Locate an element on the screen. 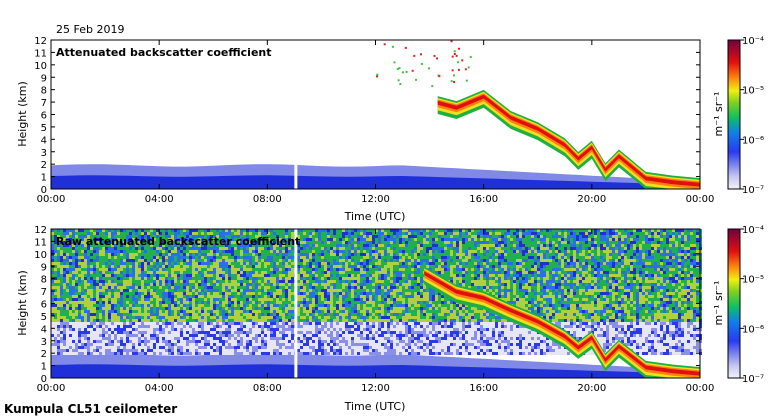 This screenshot has width=780, height=420. y-tick-label: 4 is located at coordinates (44, 140).